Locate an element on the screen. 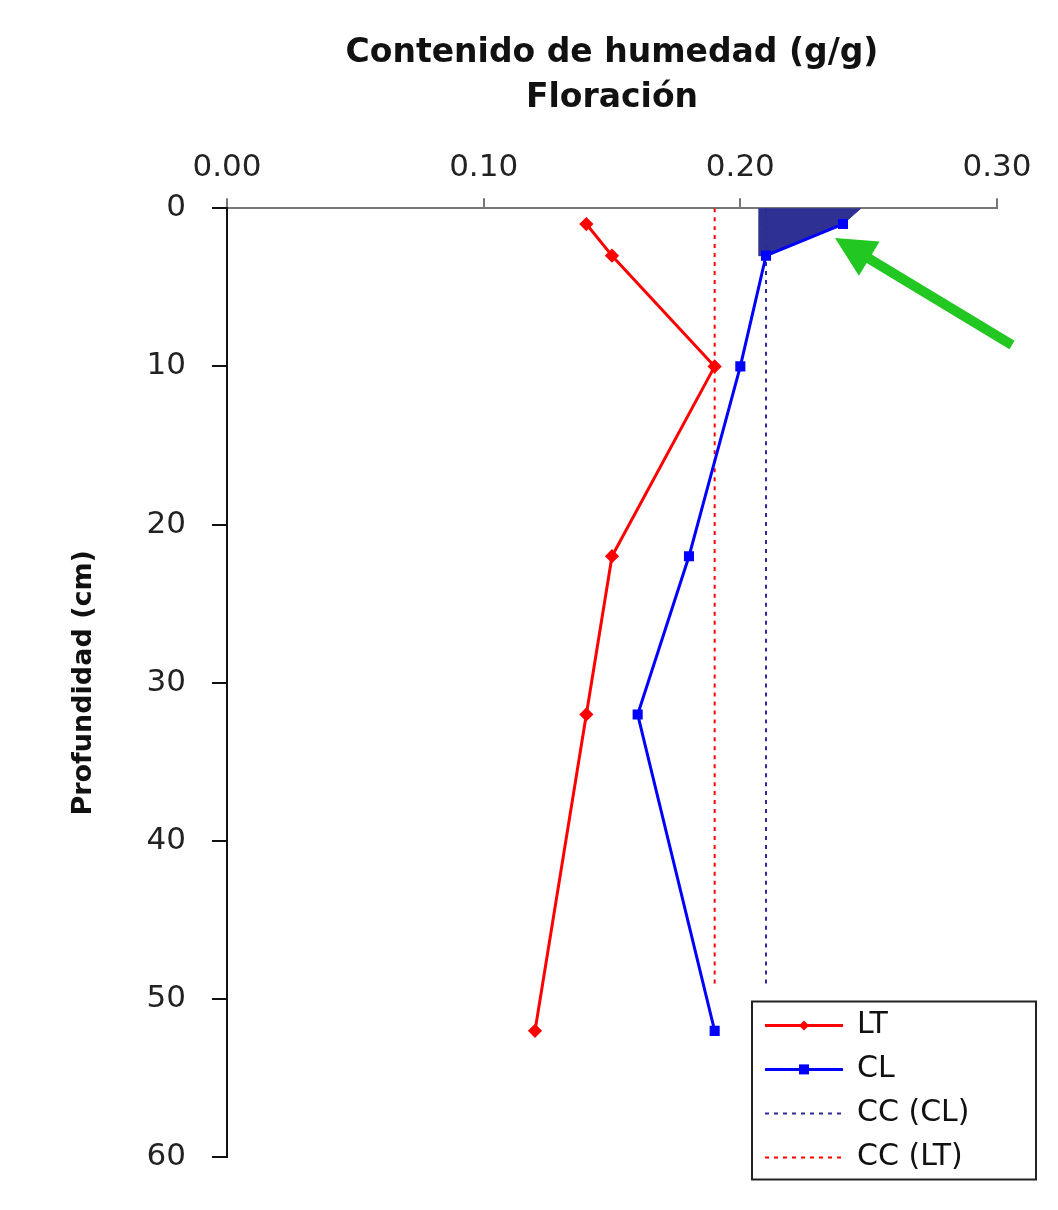  x-tick-label: 0.10 is located at coordinates (484, 164).